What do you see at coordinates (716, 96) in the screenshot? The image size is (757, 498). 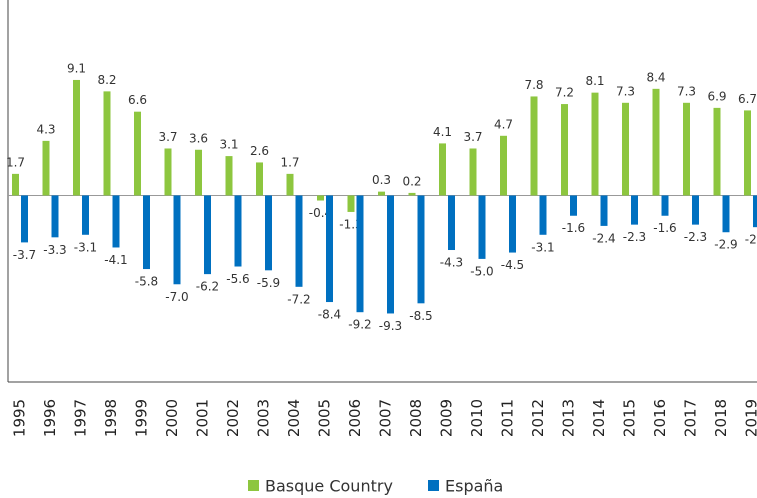 I see `data-label: 6.9` at bounding box center [716, 96].